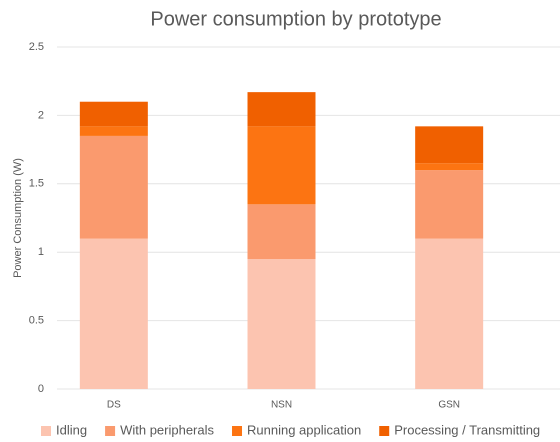  I want to click on y-tick-label: 1, so click(41, 252).